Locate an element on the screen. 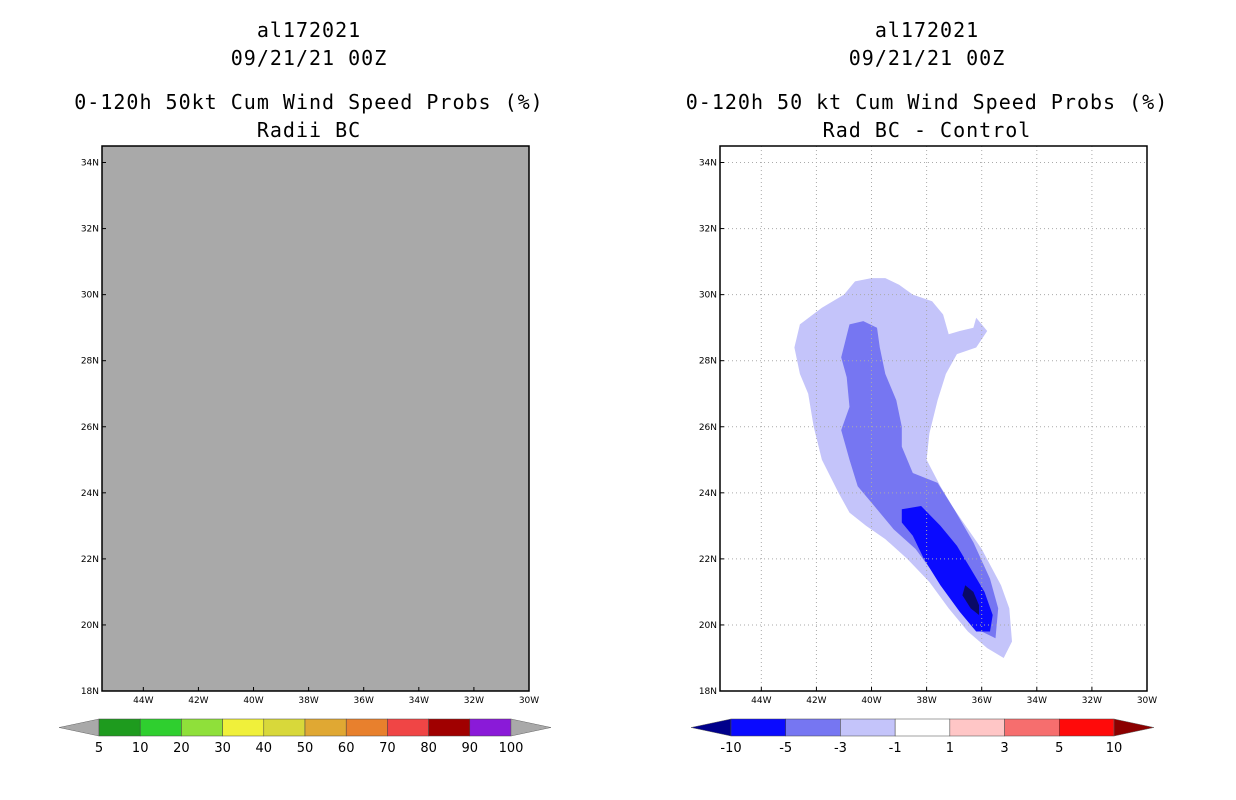 This screenshot has height=800, width=1236. left-storm-id: al172021 is located at coordinates (309, 30).